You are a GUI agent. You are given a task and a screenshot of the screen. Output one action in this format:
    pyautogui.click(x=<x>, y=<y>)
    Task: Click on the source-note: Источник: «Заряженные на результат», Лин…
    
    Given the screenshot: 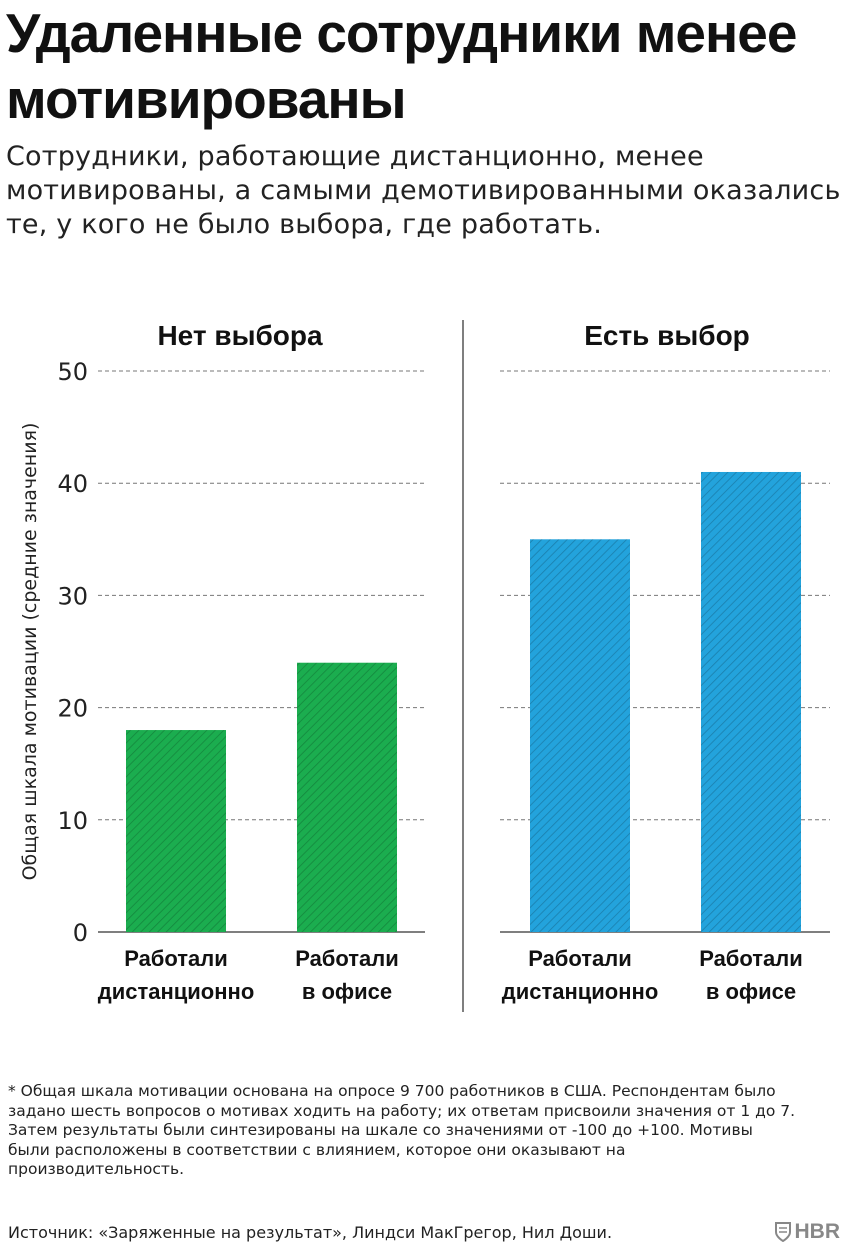 What is the action you would take?
    pyautogui.click(x=310, y=1232)
    